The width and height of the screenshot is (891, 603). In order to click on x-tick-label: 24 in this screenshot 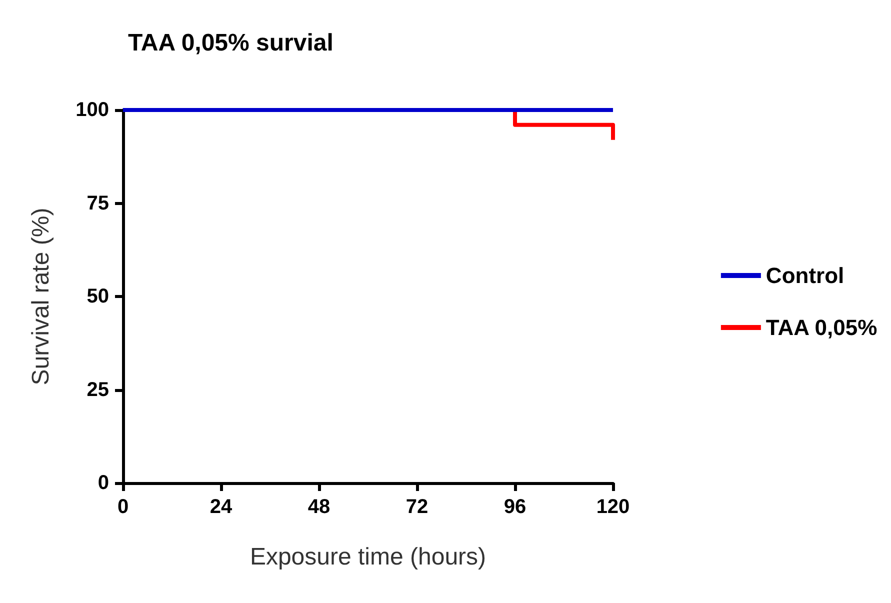, I will do `click(221, 507)`.